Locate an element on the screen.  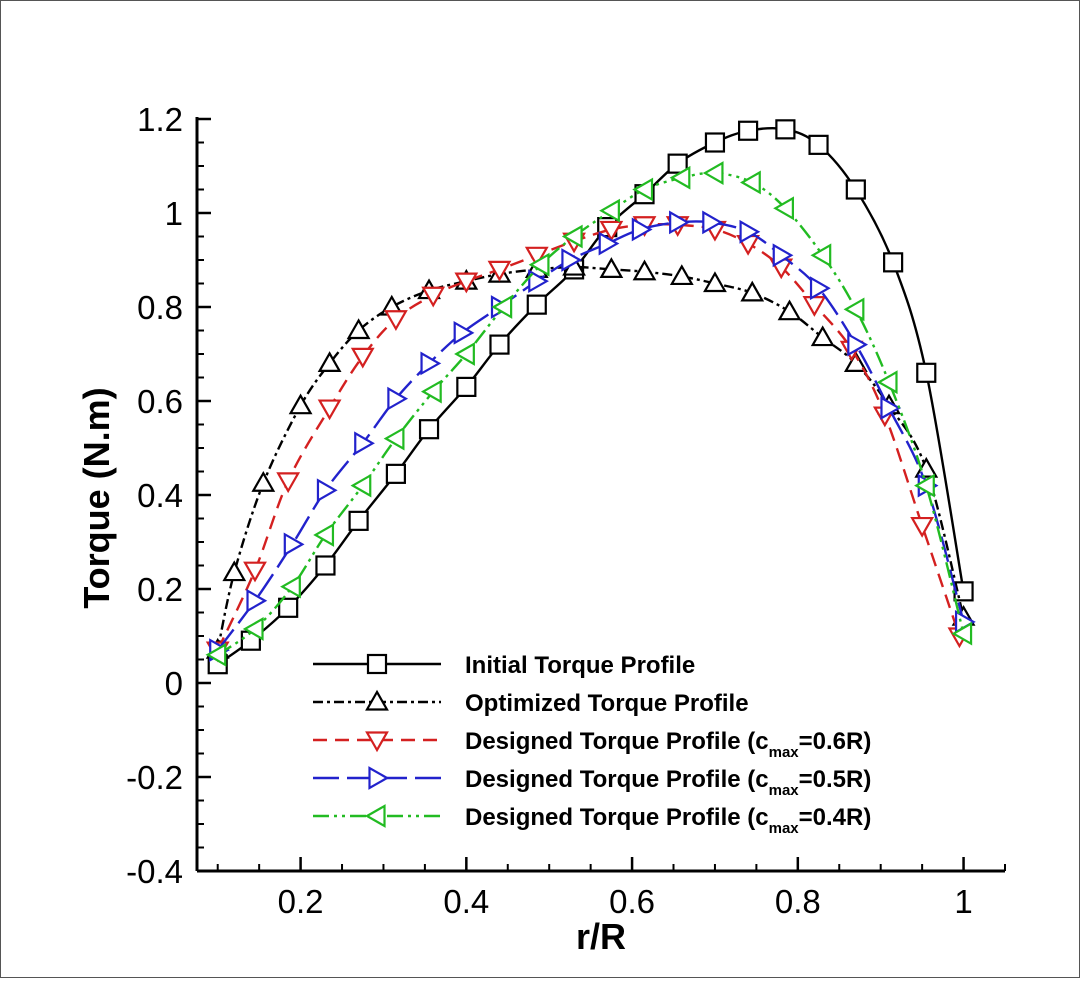
legend-square-marker is located at coordinates (377, 664).